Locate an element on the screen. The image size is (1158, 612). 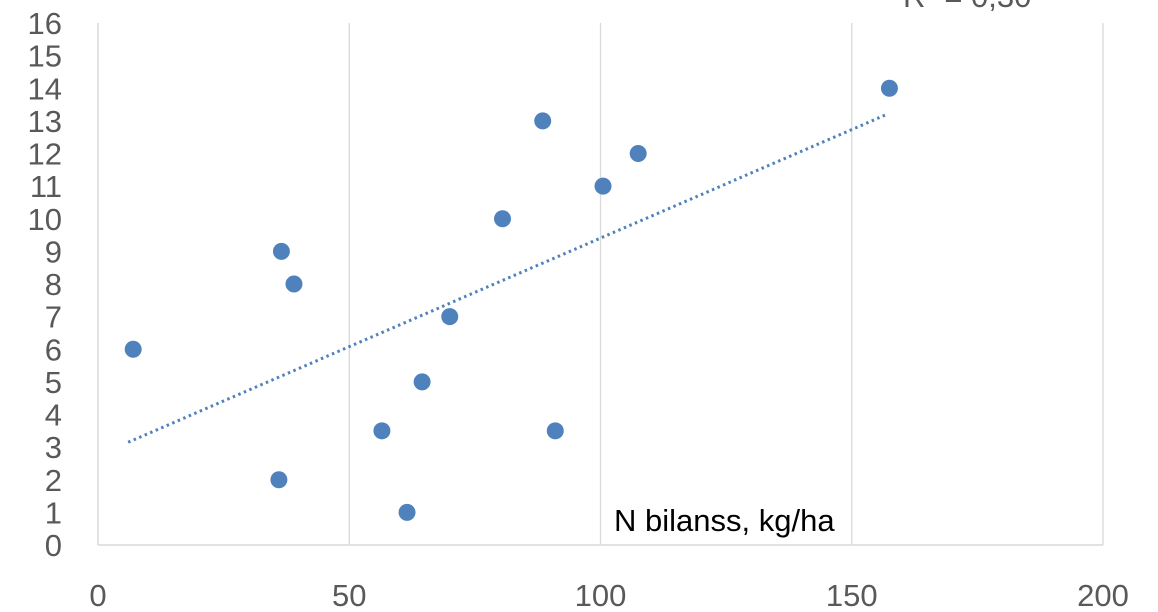
x-tick-label-3: 150 is located at coordinates (852, 595).